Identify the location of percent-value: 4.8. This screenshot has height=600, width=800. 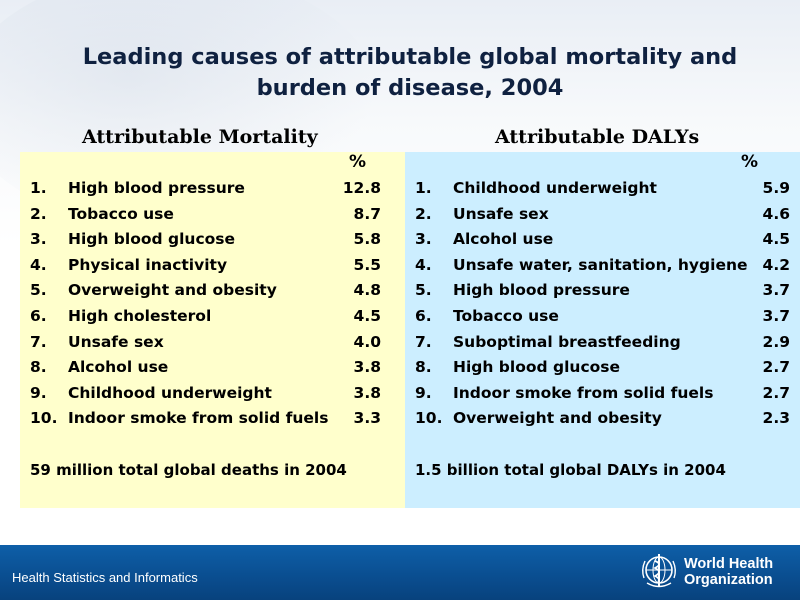
(367, 290).